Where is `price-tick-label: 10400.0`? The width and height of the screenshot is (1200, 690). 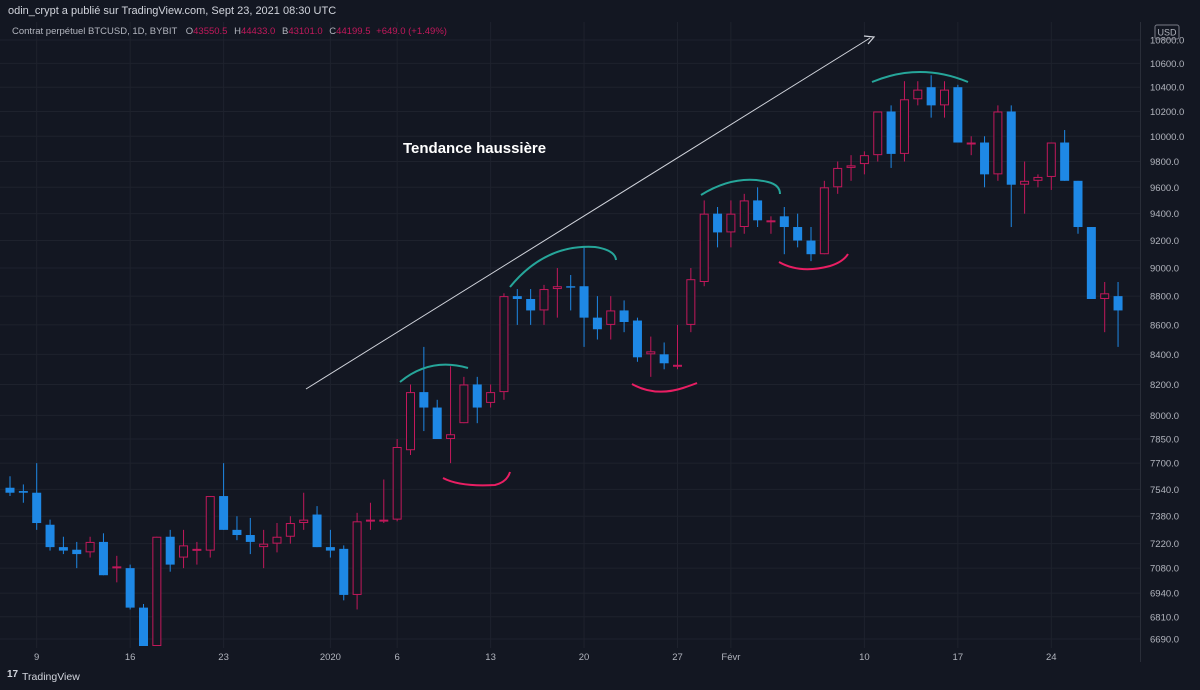 price-tick-label: 10400.0 is located at coordinates (1167, 88).